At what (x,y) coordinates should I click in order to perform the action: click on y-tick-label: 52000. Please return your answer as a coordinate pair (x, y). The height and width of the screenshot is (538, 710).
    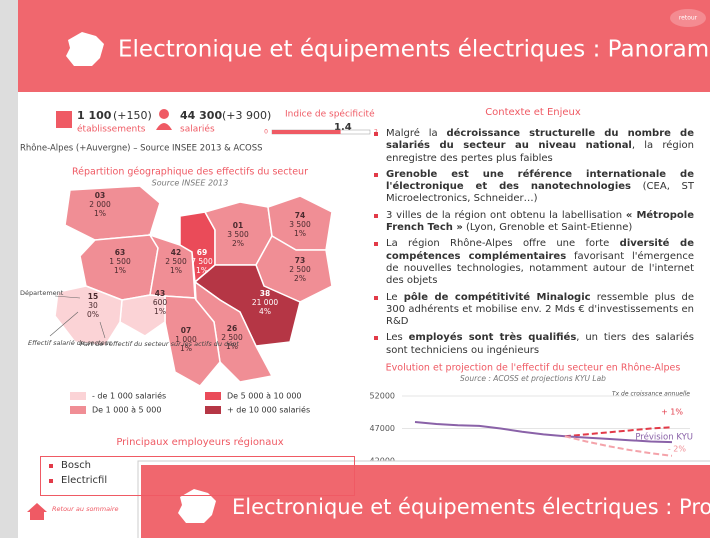
    Looking at the image, I should click on (382, 396).